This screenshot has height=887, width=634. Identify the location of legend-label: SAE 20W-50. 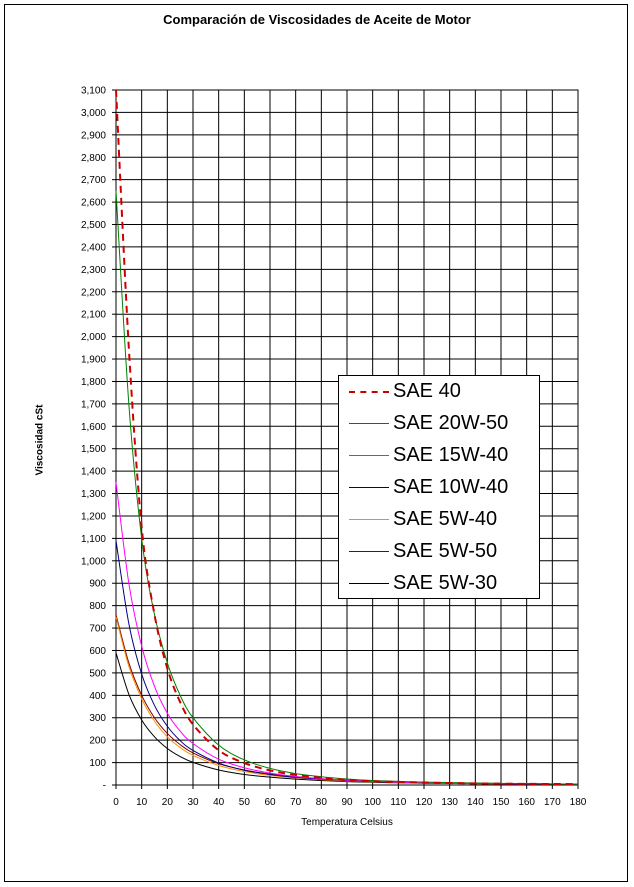
(451, 423).